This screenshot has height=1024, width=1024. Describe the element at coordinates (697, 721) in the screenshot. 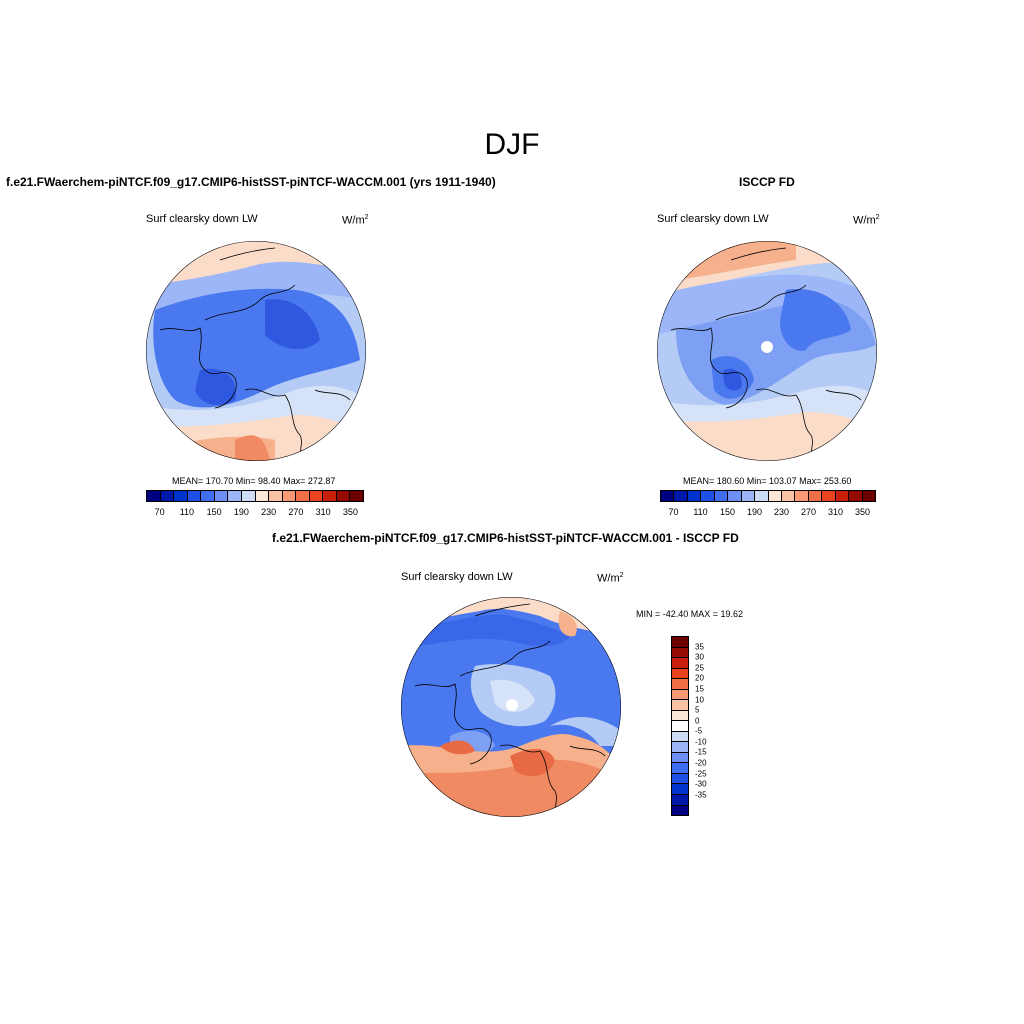

I see `colorbar-tick-label: 0` at that location.